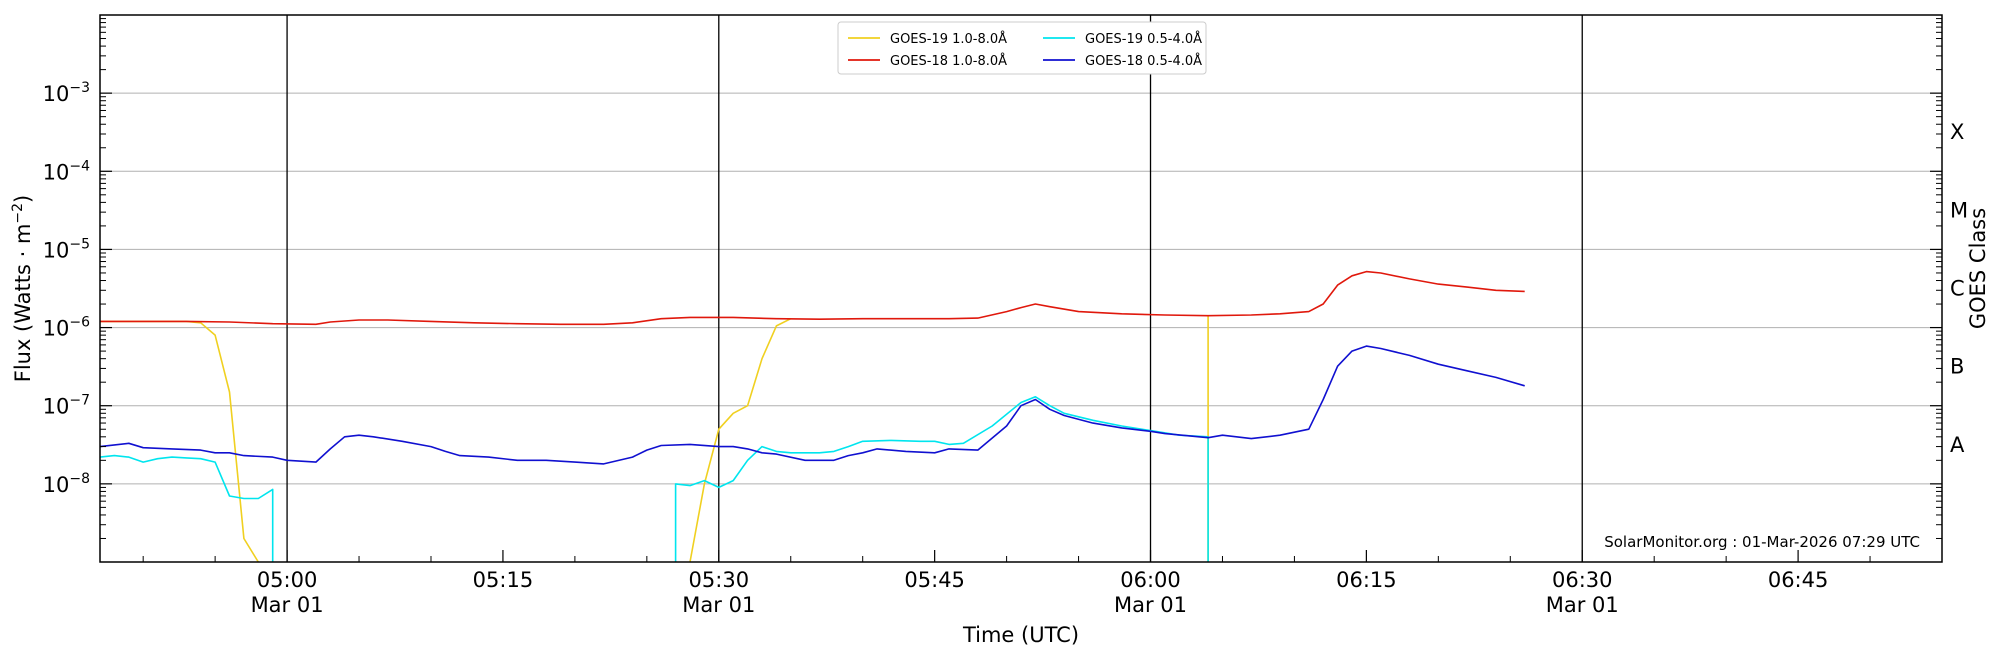 This screenshot has width=2000, height=650. I want to click on legend-label-0: GOES-19 1.0-8.0Å, so click(948, 39).